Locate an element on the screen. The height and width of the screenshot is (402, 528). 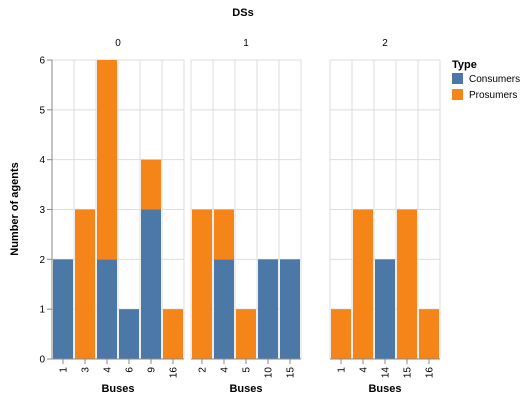
x-tick-label: 14 is located at coordinates (386, 373).